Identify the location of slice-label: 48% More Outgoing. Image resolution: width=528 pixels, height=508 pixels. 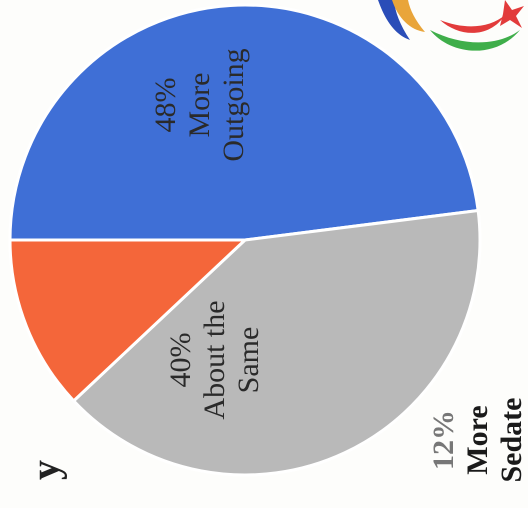
(200, 105).